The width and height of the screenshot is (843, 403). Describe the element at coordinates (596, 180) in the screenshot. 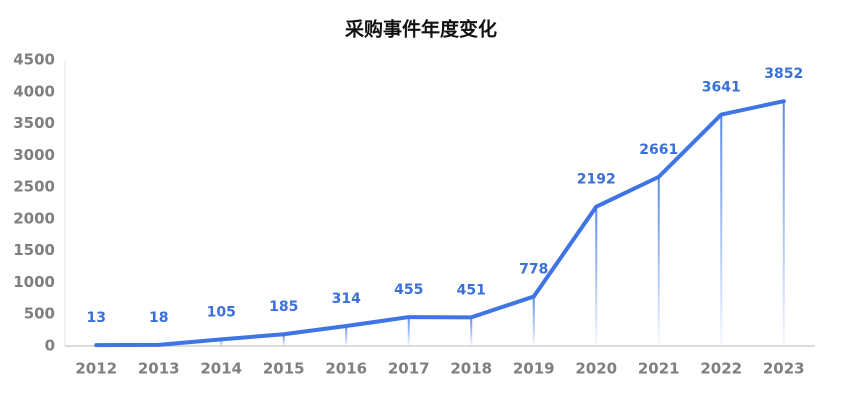

I see `data-label: 2192` at that location.